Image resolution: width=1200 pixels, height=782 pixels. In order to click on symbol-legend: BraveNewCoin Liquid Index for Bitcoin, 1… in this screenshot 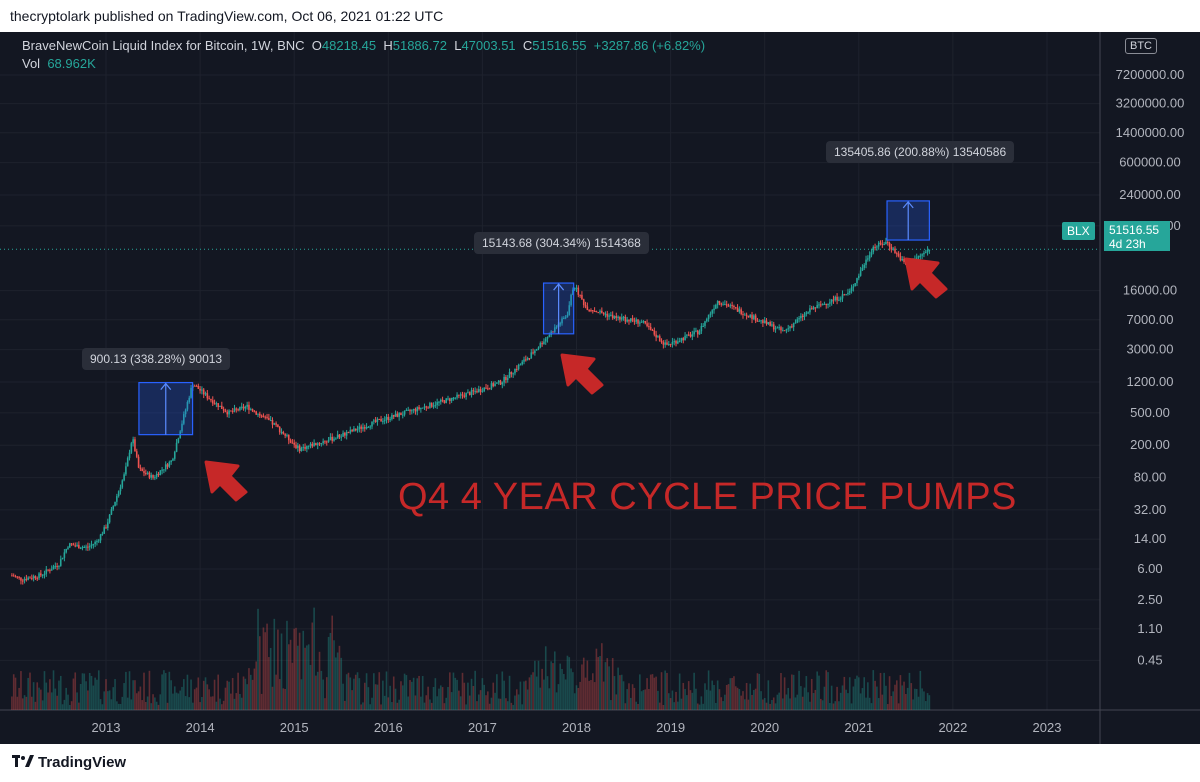, I will do `click(363, 45)`.